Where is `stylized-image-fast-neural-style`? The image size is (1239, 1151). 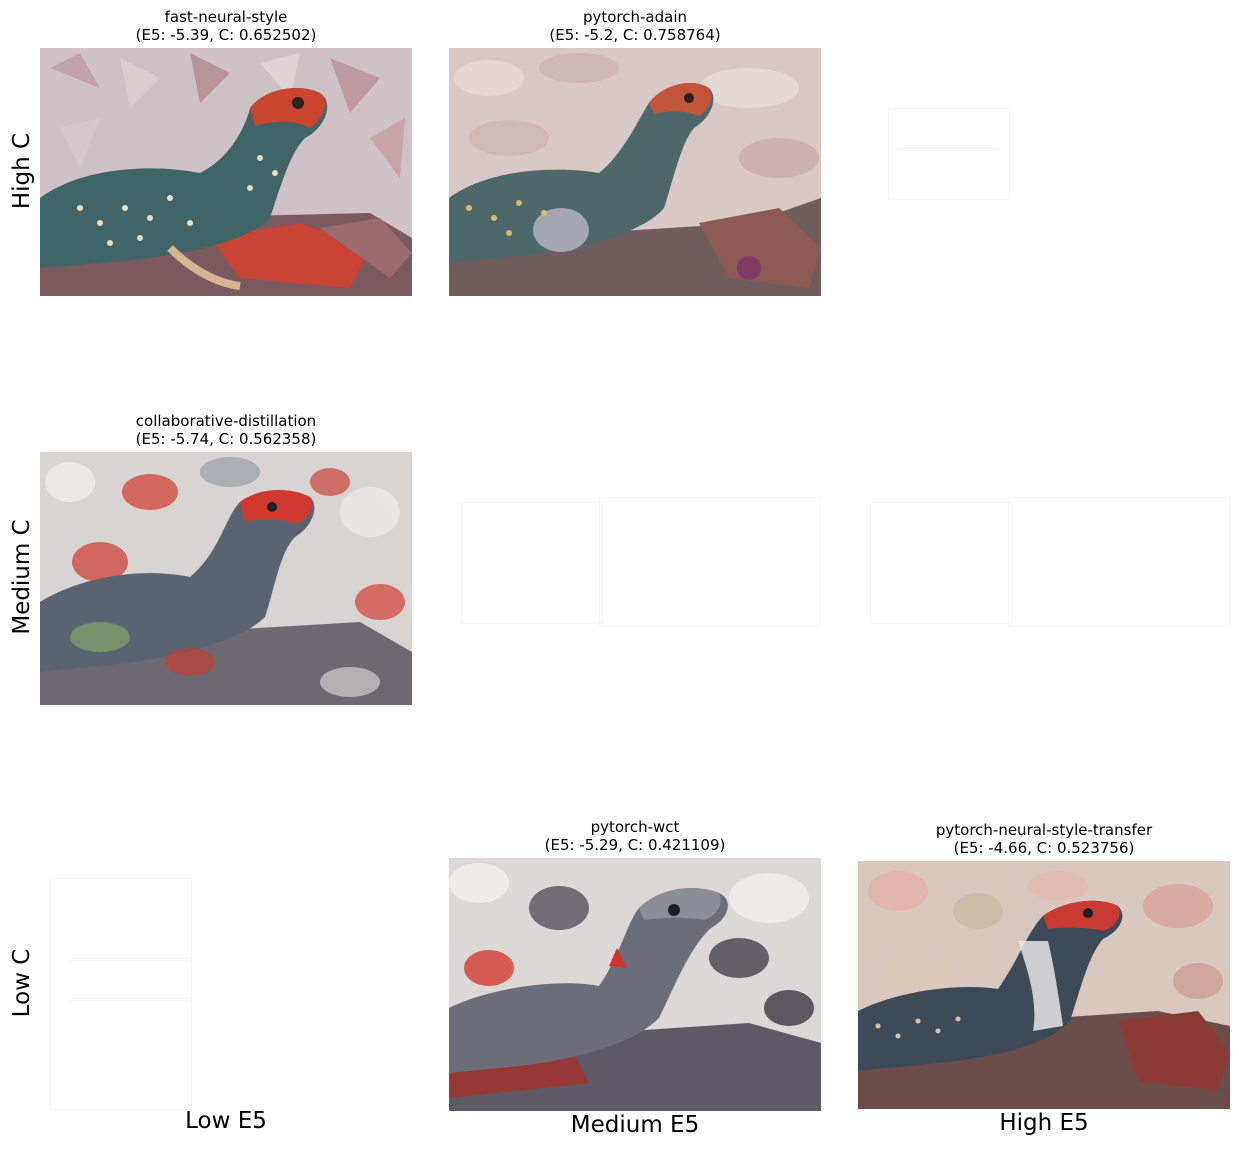
stylized-image-fast-neural-style is located at coordinates (226, 172).